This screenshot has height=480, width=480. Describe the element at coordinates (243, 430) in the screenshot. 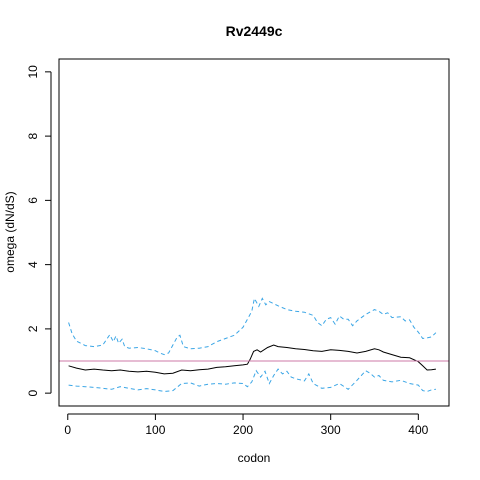

I see `x-tick-label: 200` at that location.